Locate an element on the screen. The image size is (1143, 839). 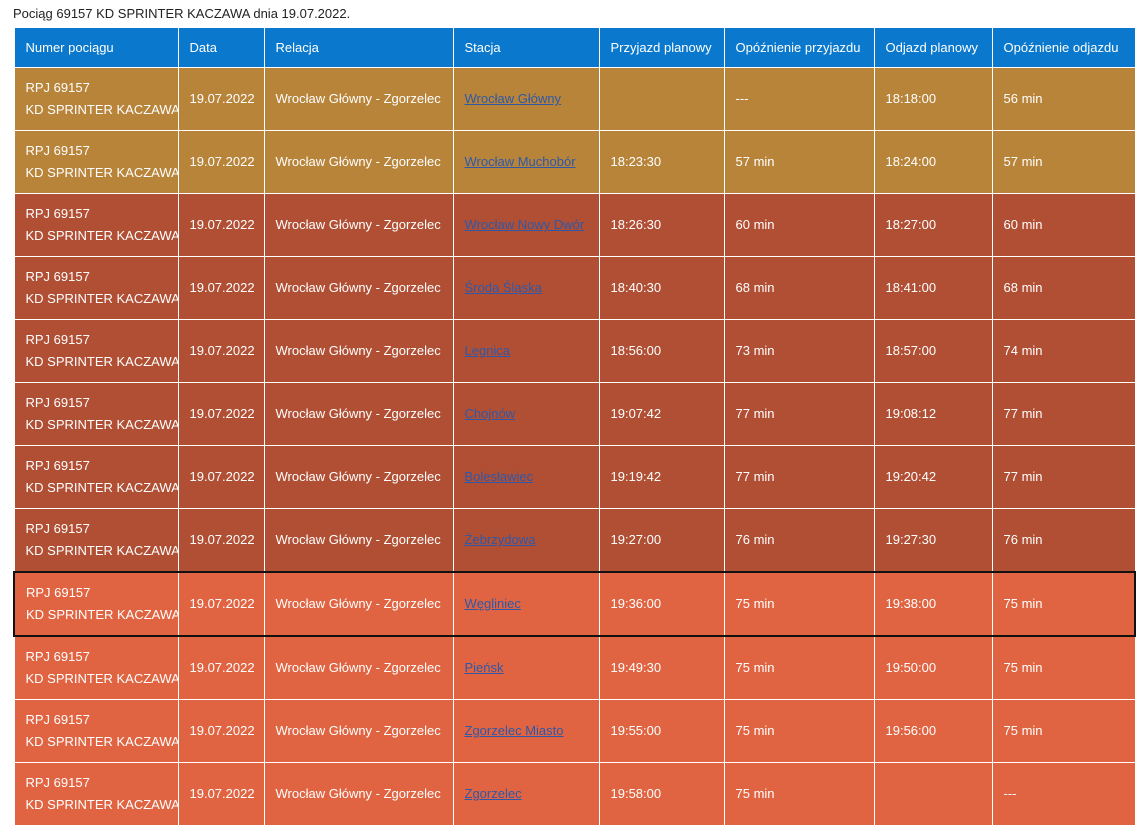
arrival-cell: 19:27:00 is located at coordinates (661, 540).